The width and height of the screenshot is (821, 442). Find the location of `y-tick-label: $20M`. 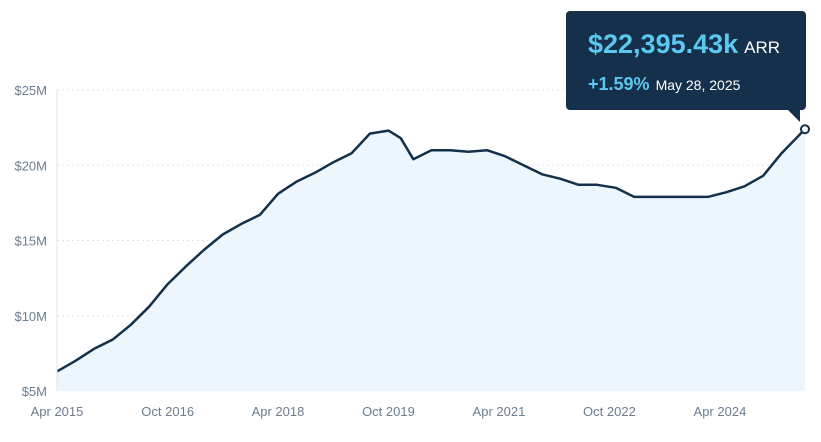

y-tick-label: $20M is located at coordinates (30, 165).